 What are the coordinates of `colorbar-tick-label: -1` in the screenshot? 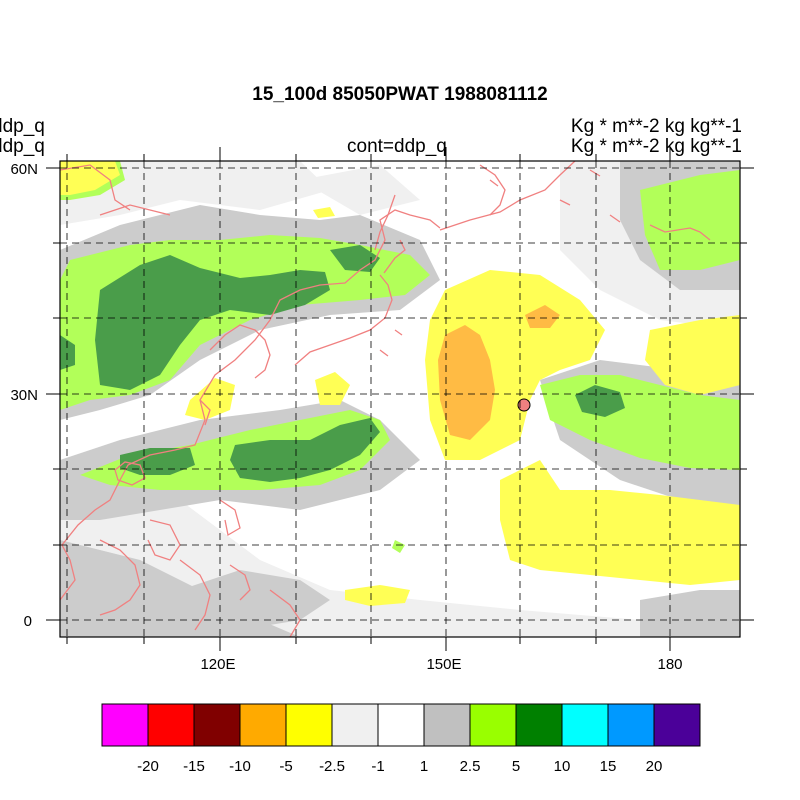 It's located at (377, 766).